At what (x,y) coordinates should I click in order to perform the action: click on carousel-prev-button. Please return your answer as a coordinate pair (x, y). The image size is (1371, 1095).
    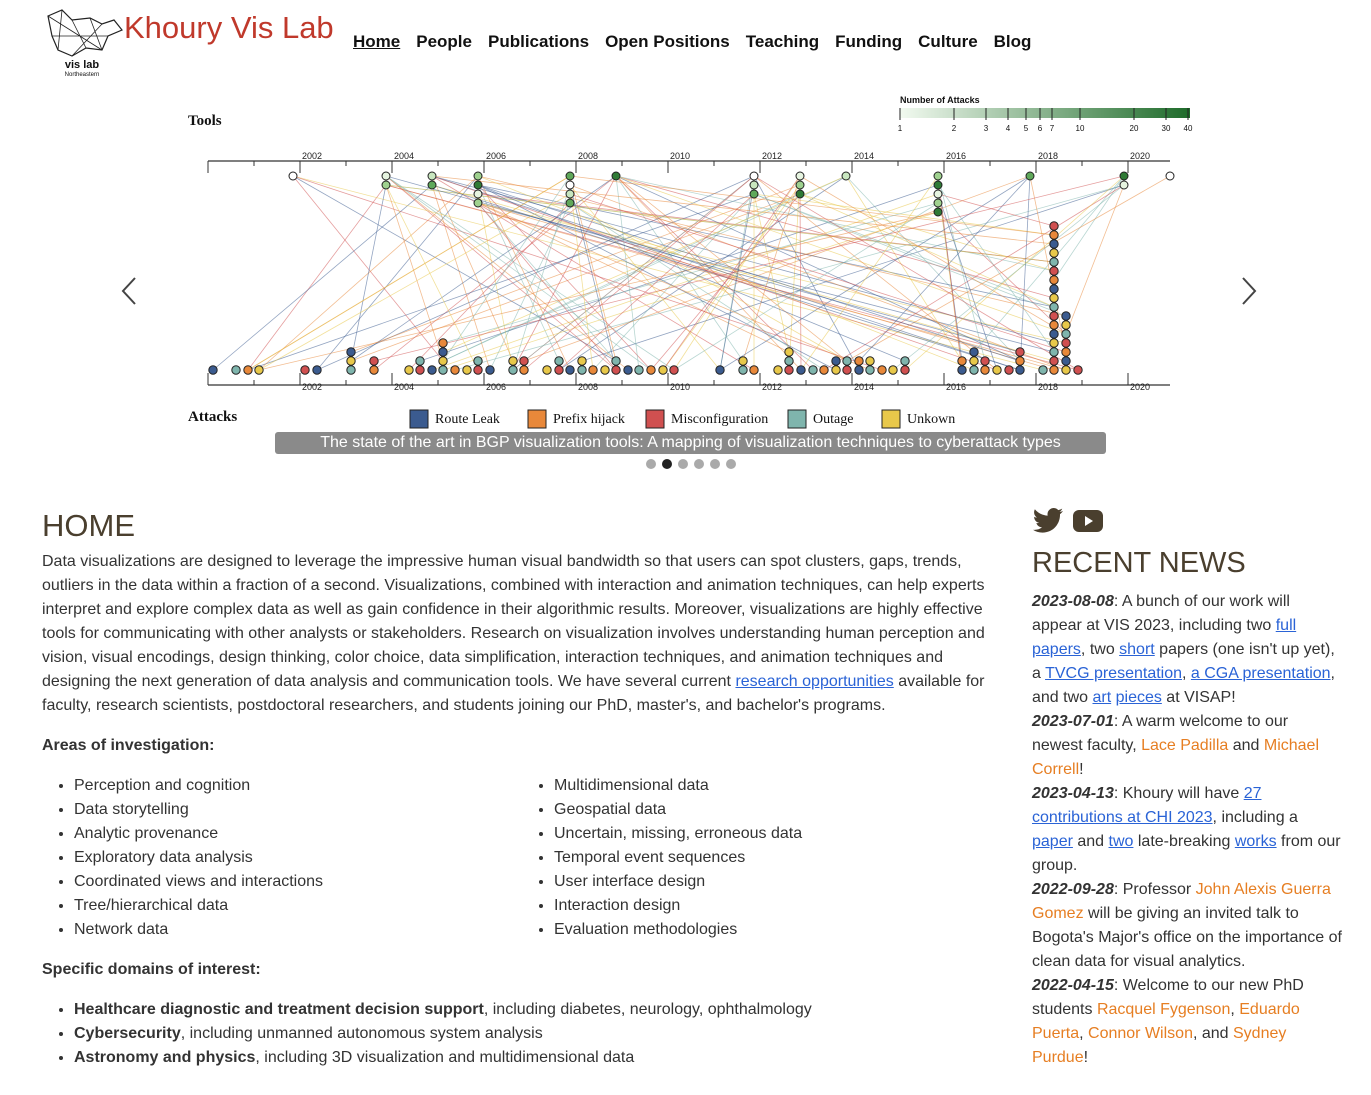
    Looking at the image, I should click on (129, 294).